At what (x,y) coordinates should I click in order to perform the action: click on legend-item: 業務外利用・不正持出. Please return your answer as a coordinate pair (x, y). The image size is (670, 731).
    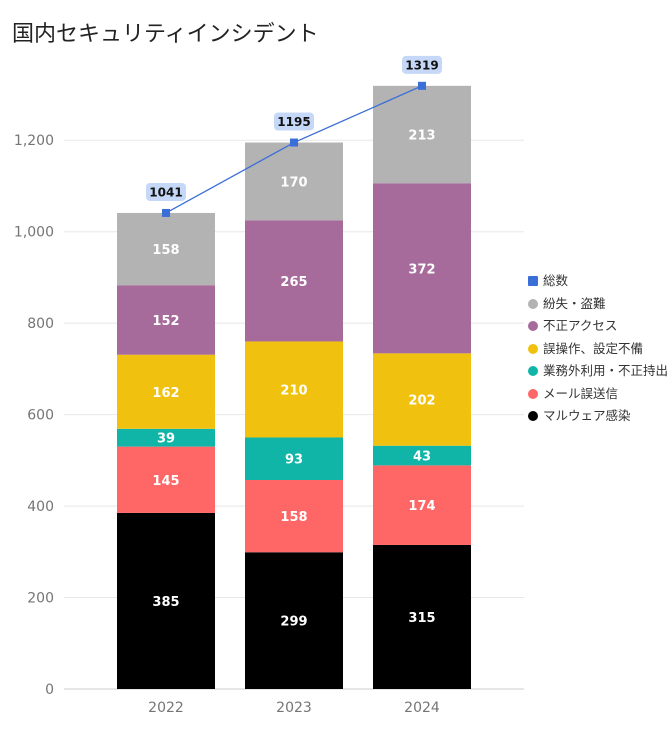
    Looking at the image, I should click on (599, 371).